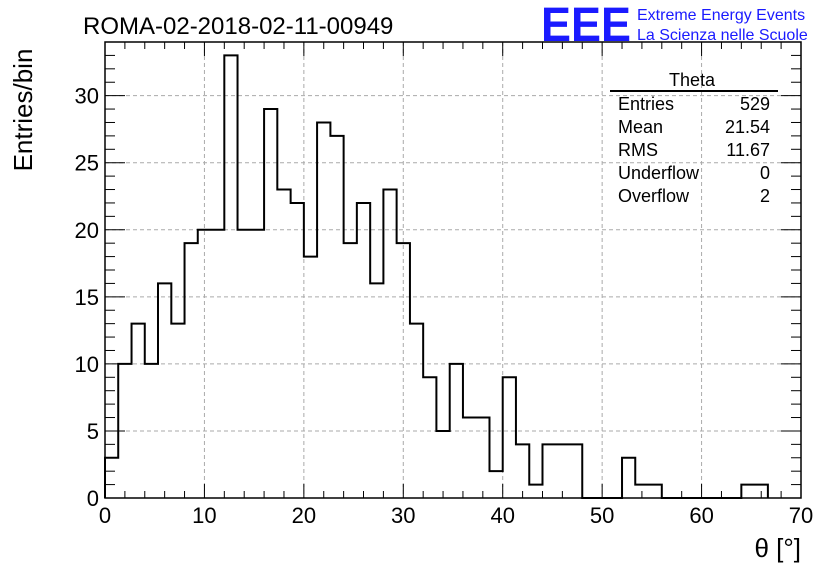 This screenshot has width=836, height=572. What do you see at coordinates (654, 196) in the screenshot?
I see `stats-label: Overflow` at bounding box center [654, 196].